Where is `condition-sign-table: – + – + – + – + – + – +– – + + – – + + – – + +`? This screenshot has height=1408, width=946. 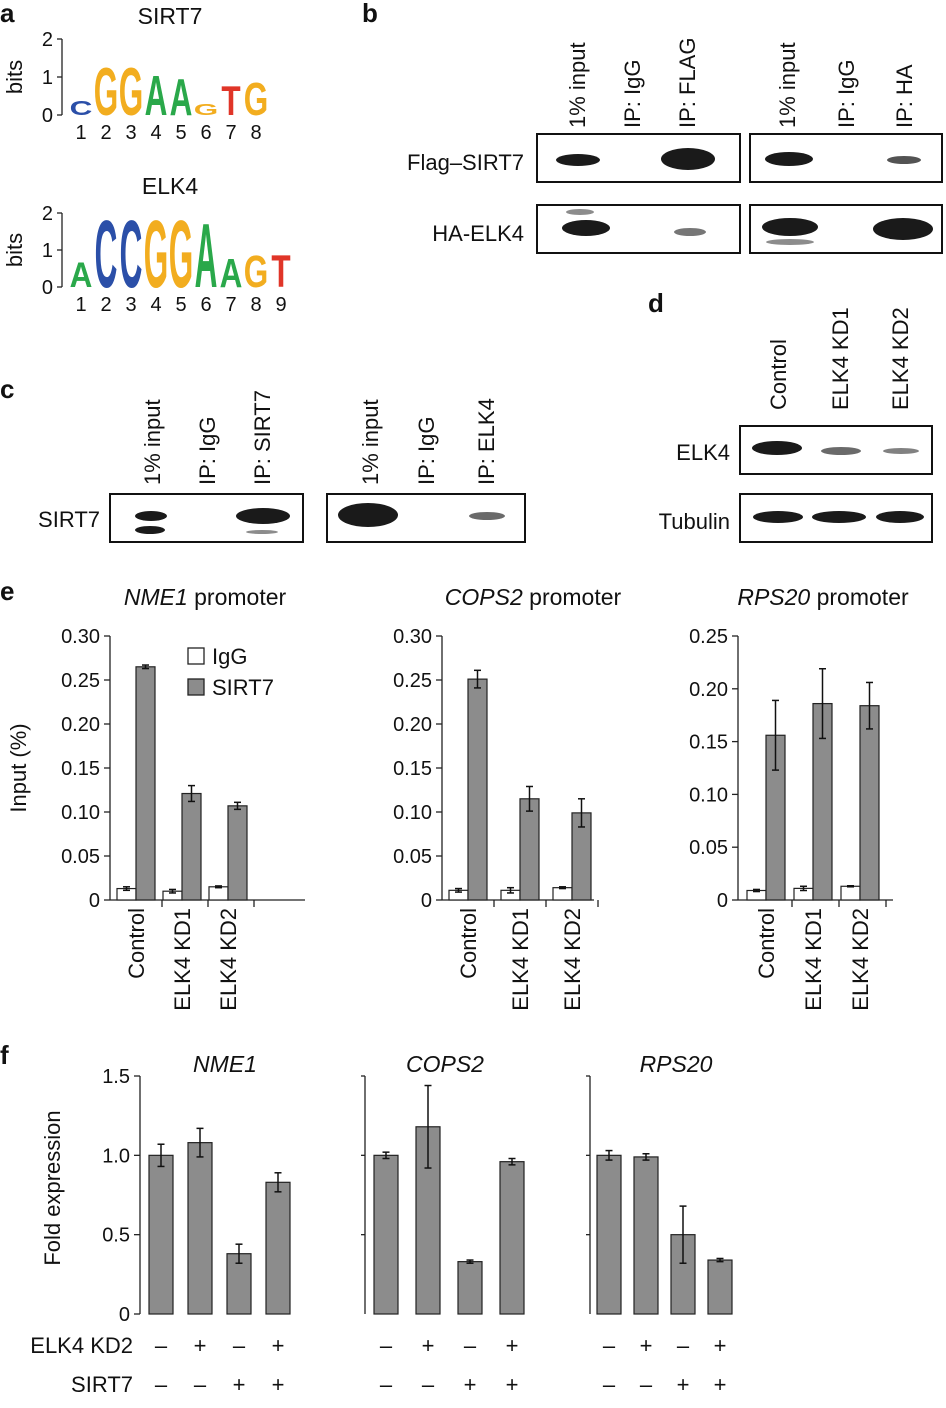
condition-sign-table: – + – + – + – + – + – +– – + + – – + + – – + + is located at coordinates (441, 1365).